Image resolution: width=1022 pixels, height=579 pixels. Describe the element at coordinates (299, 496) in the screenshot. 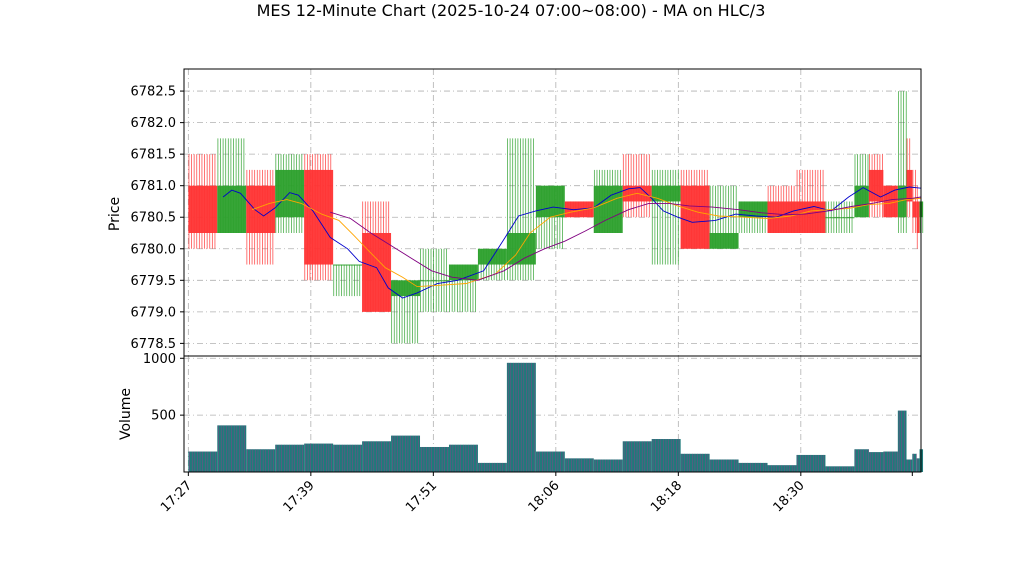

I see `x-tick-label: 17:39` at that location.